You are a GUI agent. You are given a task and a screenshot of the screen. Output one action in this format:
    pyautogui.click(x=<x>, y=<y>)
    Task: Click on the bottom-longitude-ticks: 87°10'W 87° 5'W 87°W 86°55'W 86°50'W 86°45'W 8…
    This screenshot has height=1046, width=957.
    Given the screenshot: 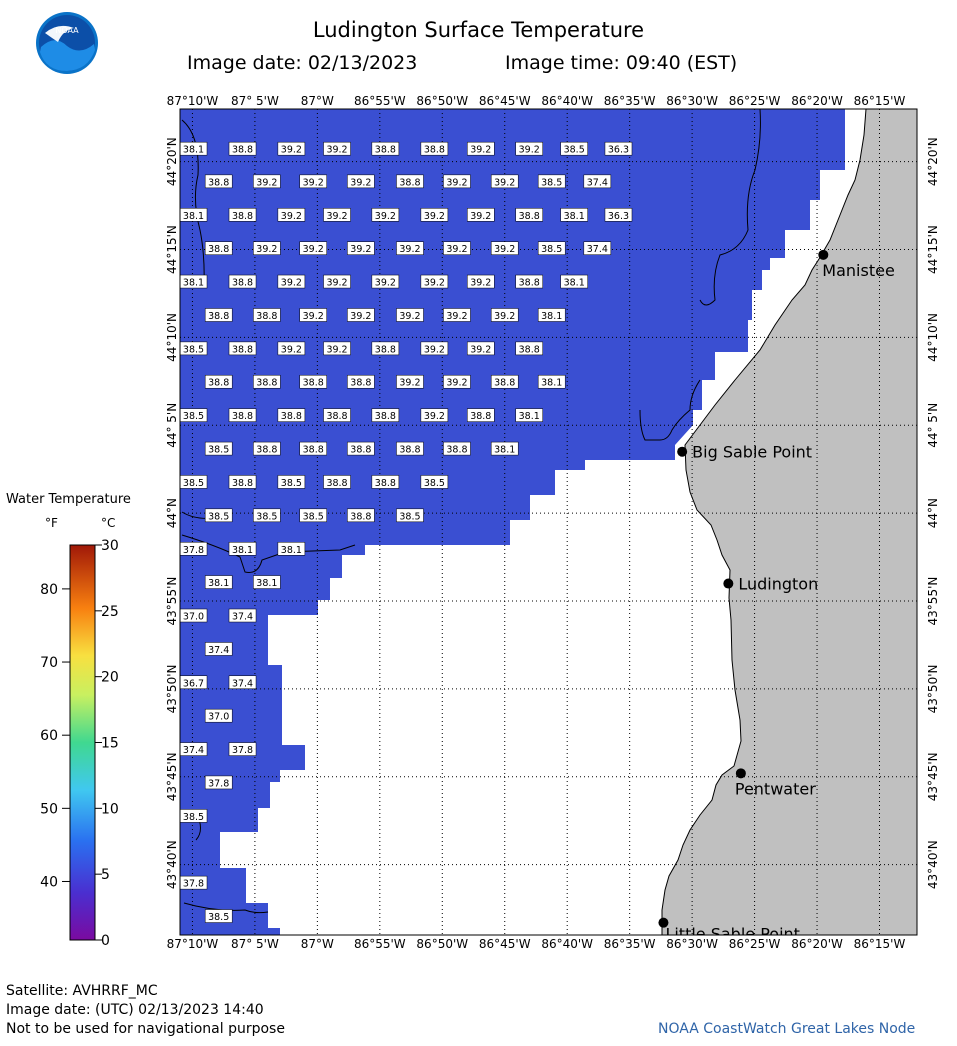 What is the action you would take?
    pyautogui.click(x=536, y=944)
    